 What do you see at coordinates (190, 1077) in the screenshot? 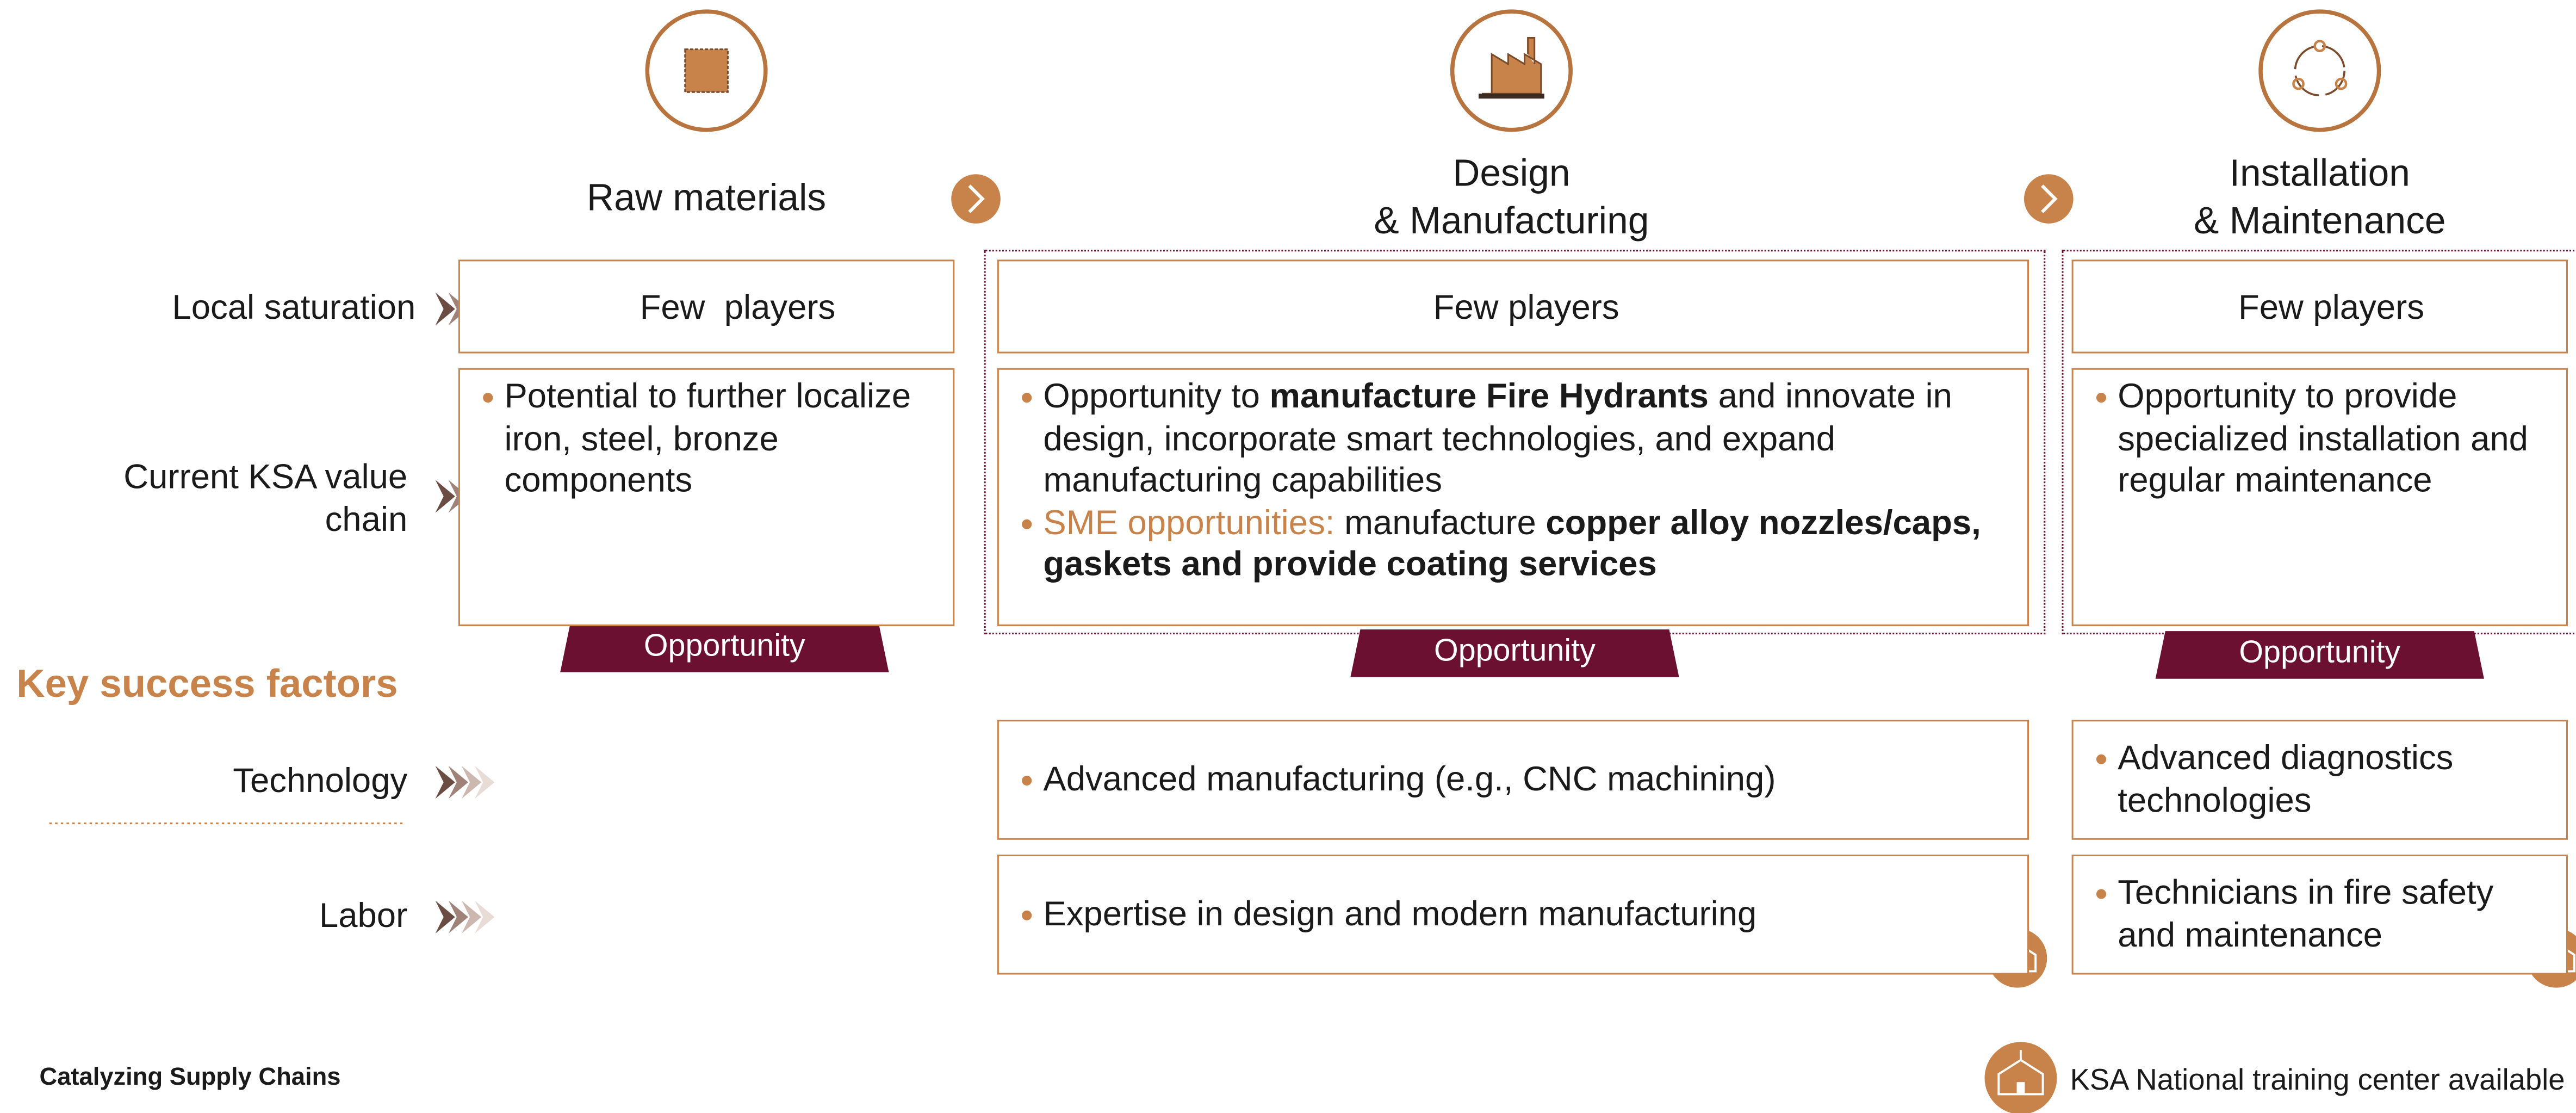
I see `footer-source: Catalyzing Supply Chains` at bounding box center [190, 1077].